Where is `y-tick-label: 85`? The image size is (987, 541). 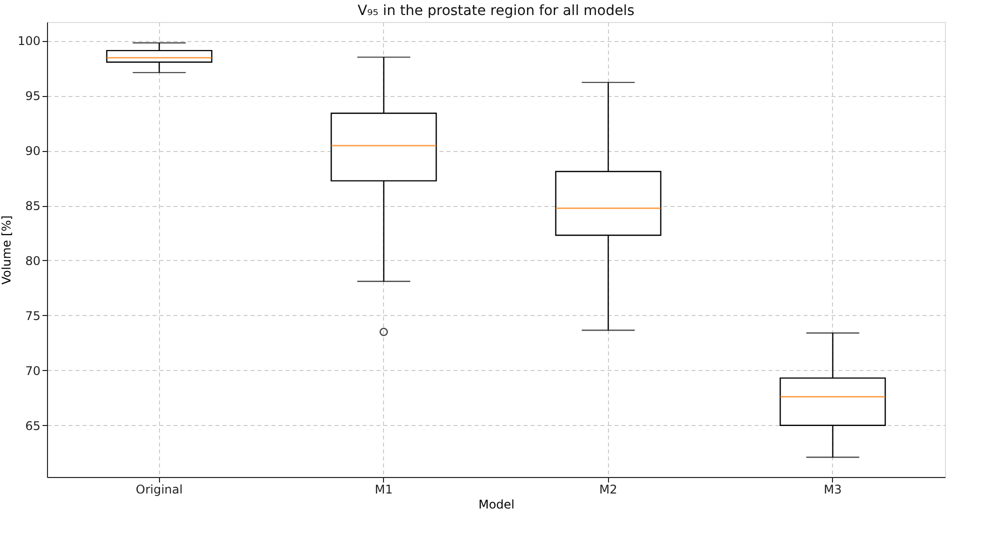
y-tick-label: 85 is located at coordinates (32, 206).